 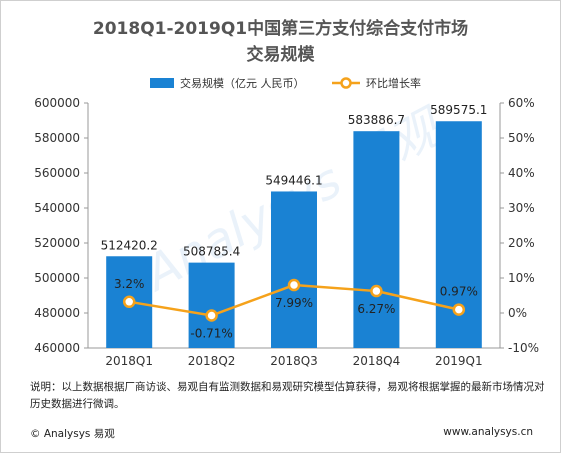 I want to click on x-tick-label: 2019Q1, so click(x=459, y=361).